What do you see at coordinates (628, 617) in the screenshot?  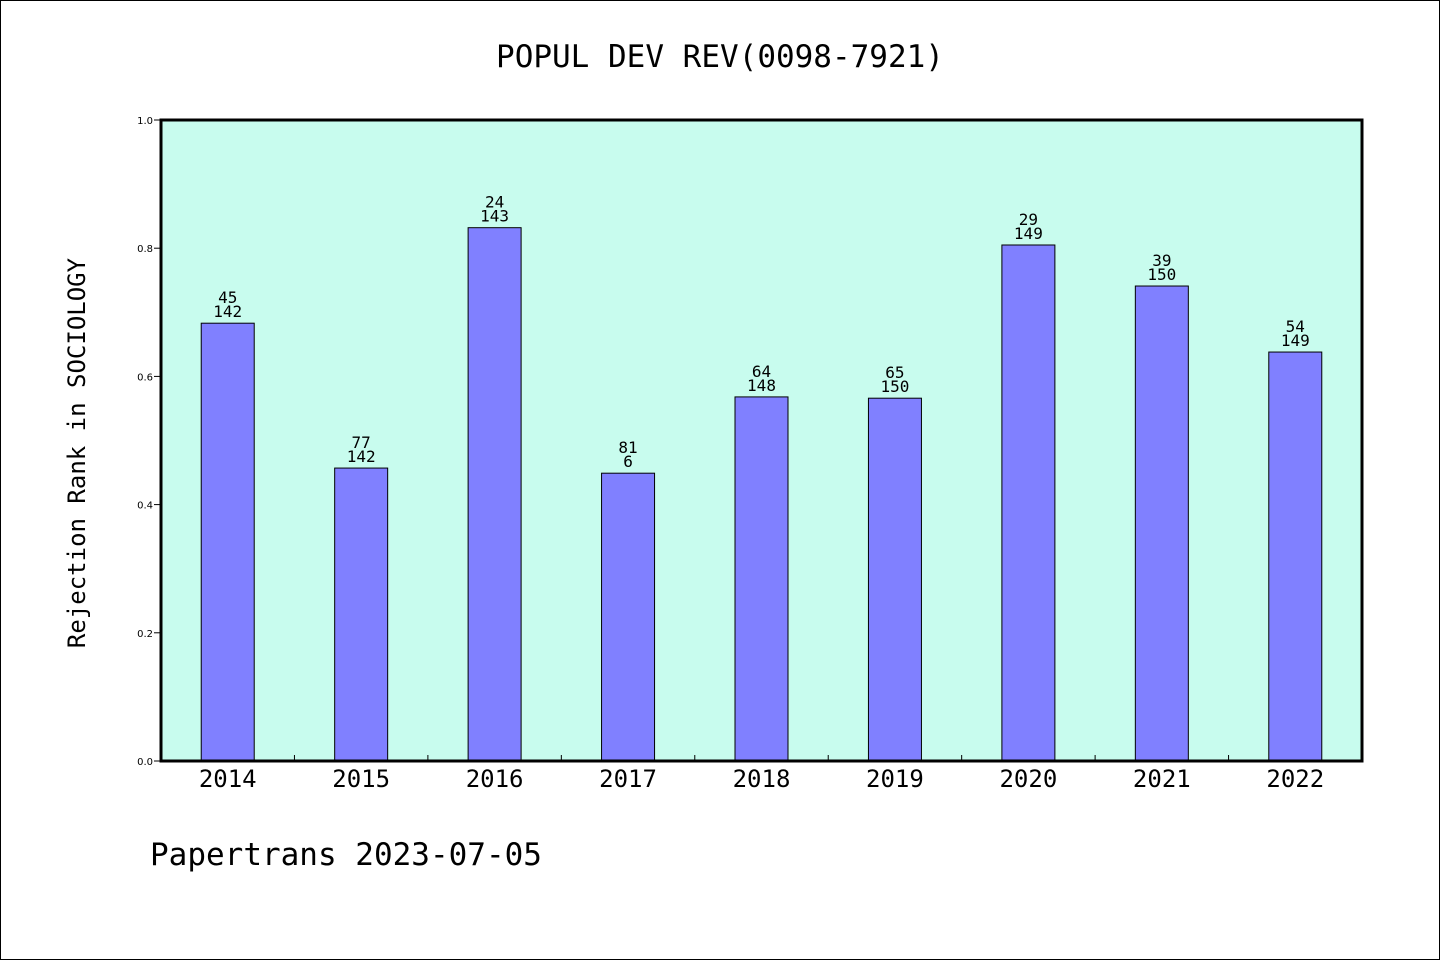 I see `bar-2017` at bounding box center [628, 617].